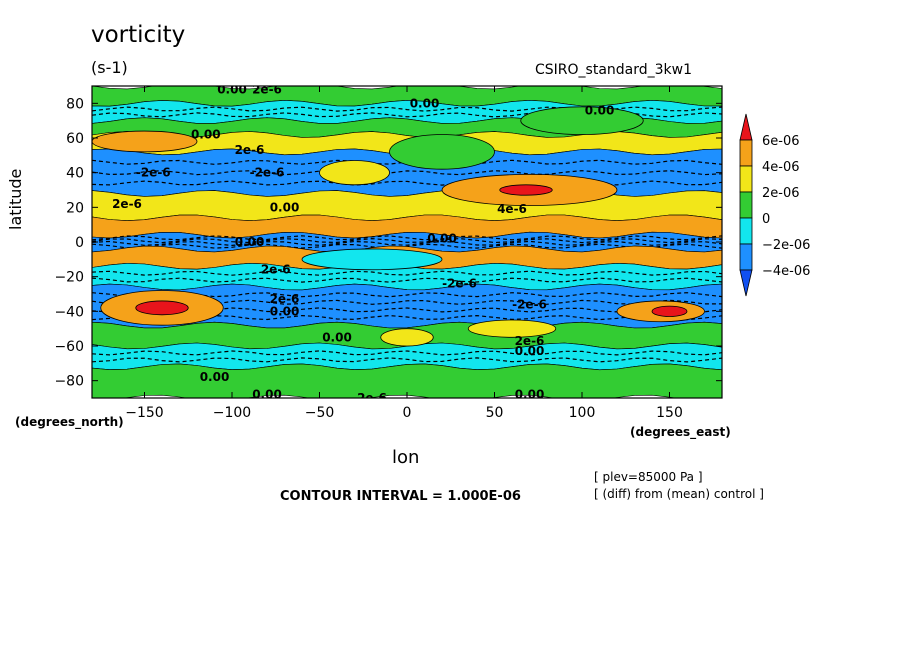  Describe the element at coordinates (69, 278) in the screenshot. I see `y-tick-label: −20` at that location.